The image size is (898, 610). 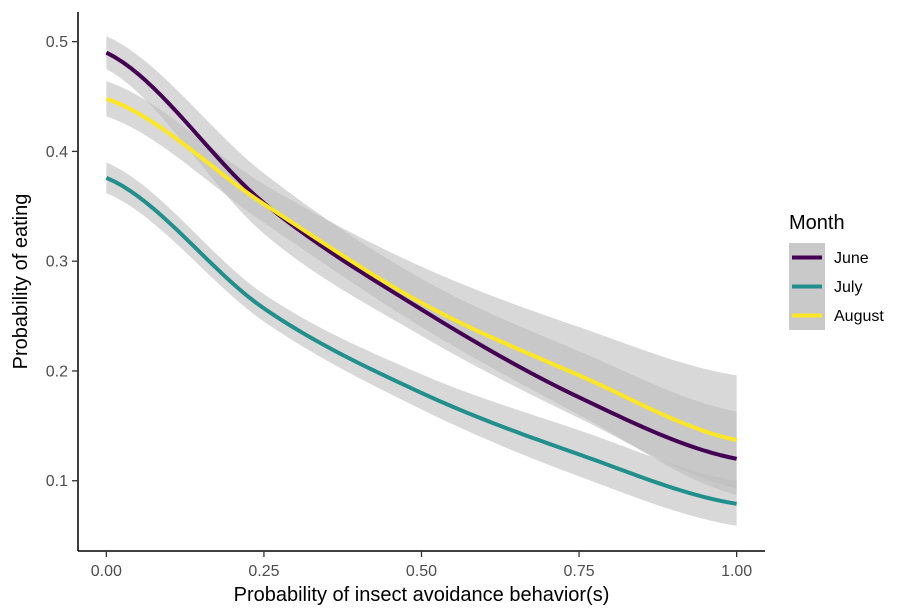 I want to click on x-tick-label: 0.00, so click(x=106, y=571).